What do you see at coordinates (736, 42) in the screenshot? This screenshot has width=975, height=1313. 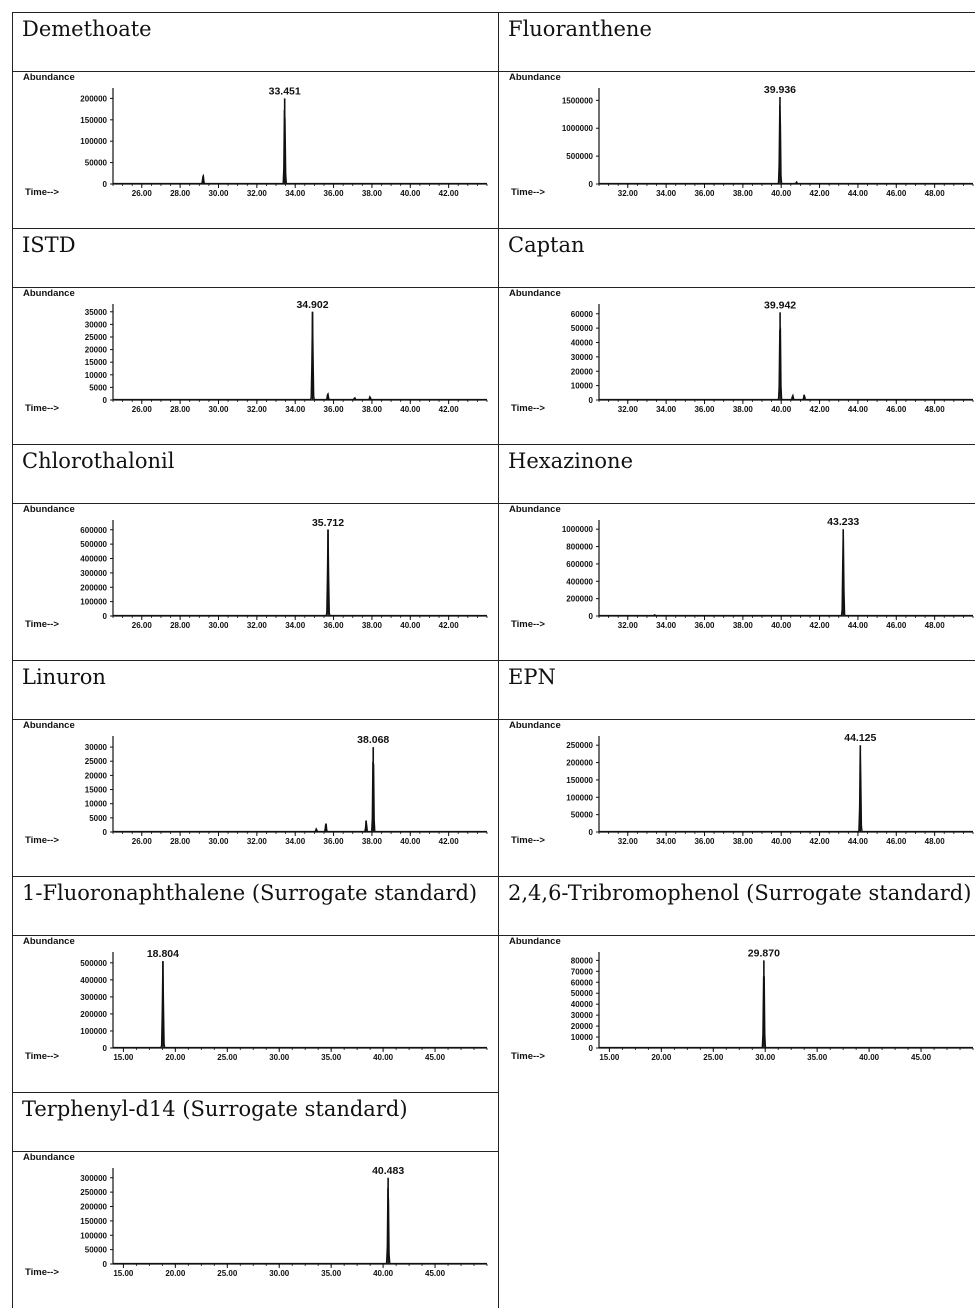 I see `compound-title: Fluoranthene` at bounding box center [736, 42].